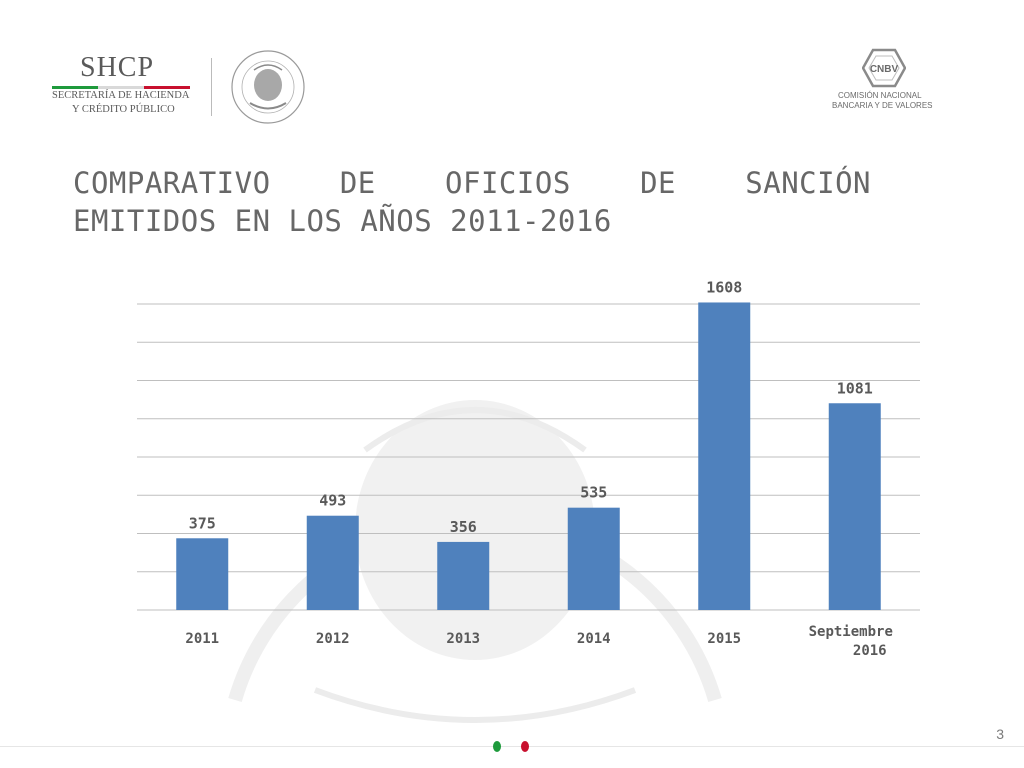 This screenshot has width=1024, height=768. Describe the element at coordinates (539, 641) in the screenshot. I see `category-labels: 2011 2012 2013 2014 2015 Septiembre 2016` at that location.